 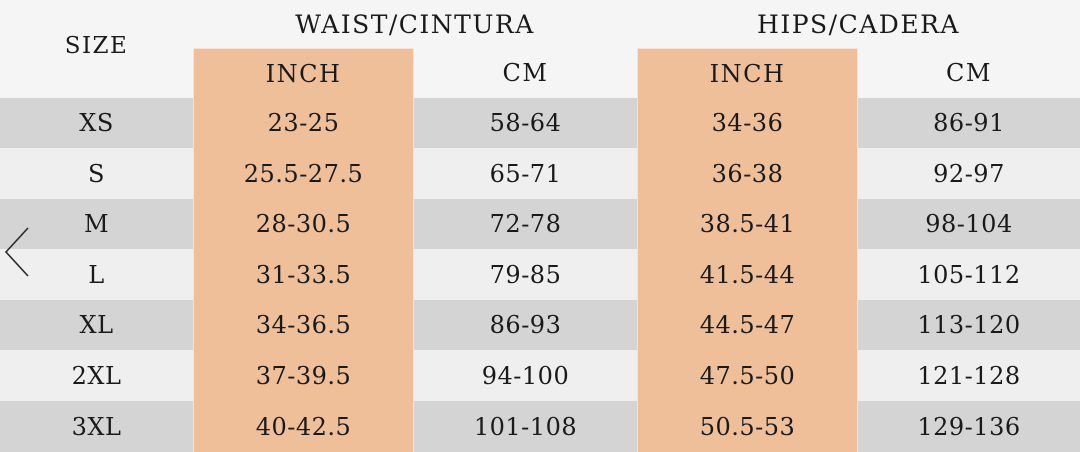 I want to click on waist-inch-header: INCH, so click(x=303, y=73).